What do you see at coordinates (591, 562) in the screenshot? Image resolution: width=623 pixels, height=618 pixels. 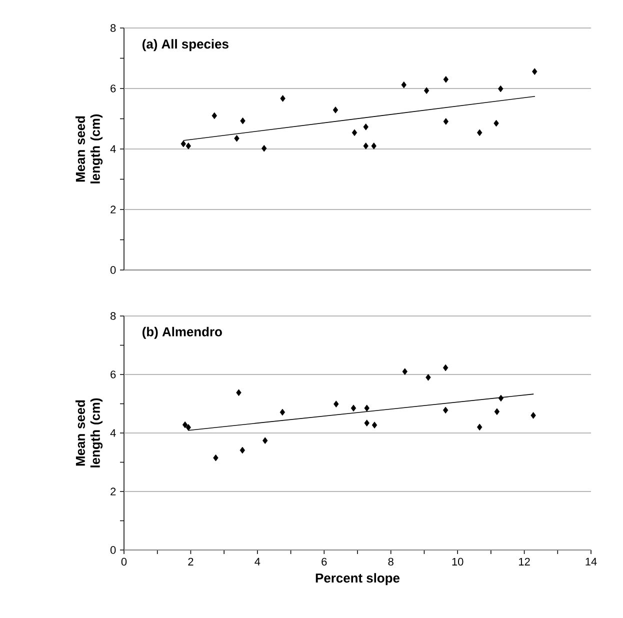 I see `x-tick-label: 14` at bounding box center [591, 562].